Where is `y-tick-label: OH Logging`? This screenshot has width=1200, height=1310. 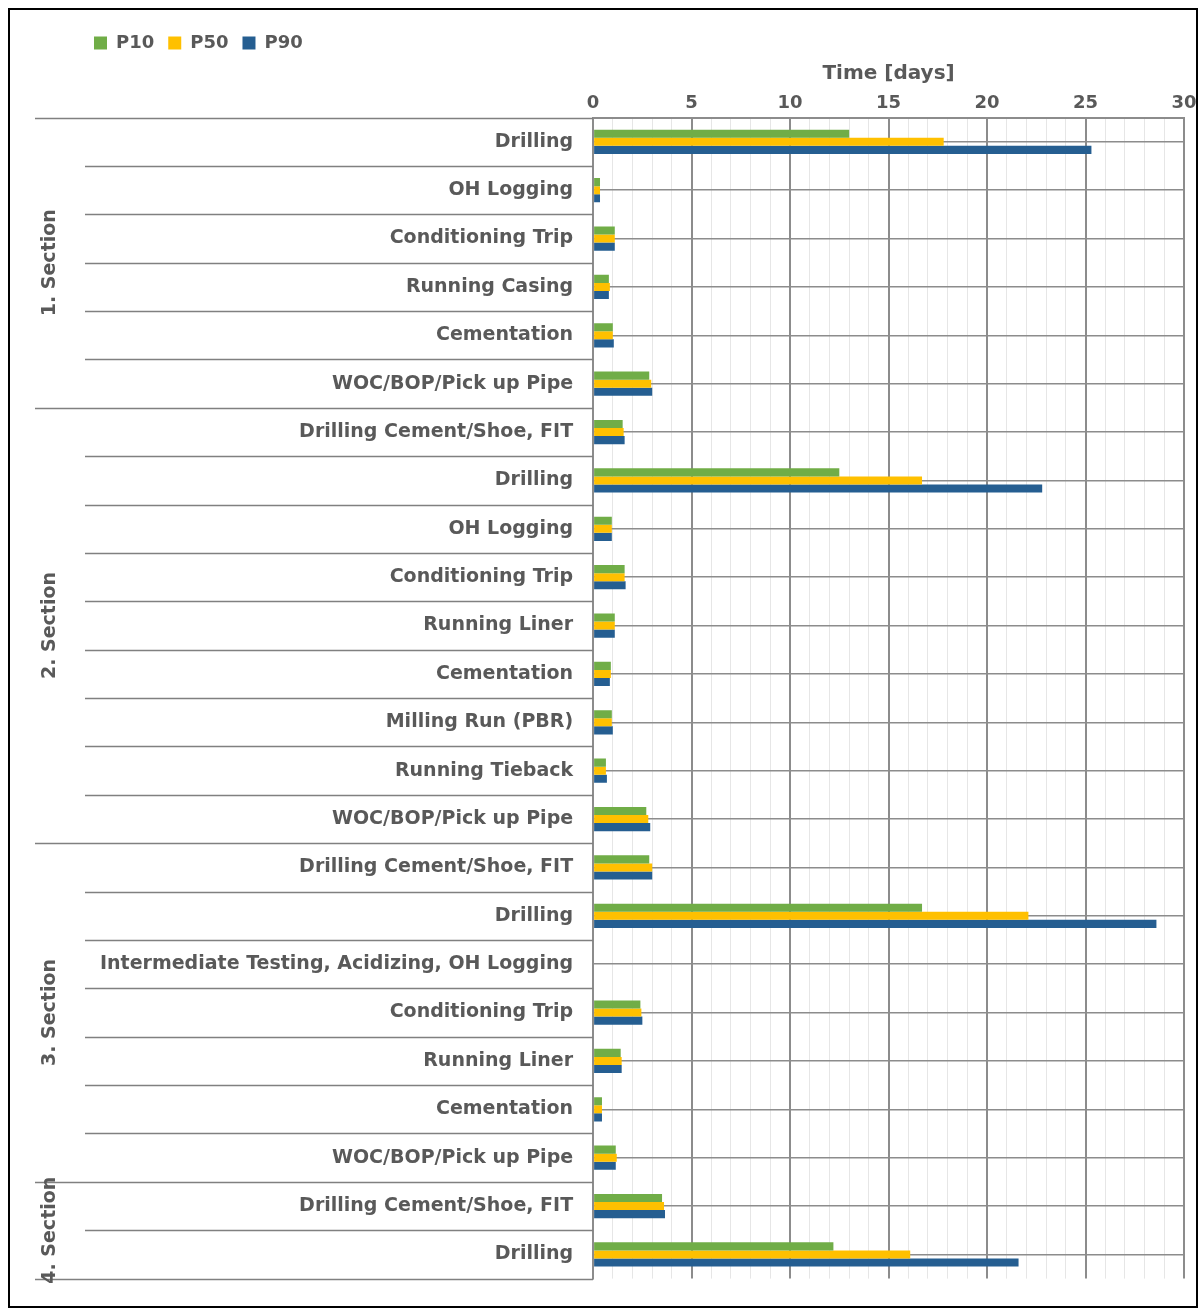
y-tick-label: OH Logging is located at coordinates (511, 188).